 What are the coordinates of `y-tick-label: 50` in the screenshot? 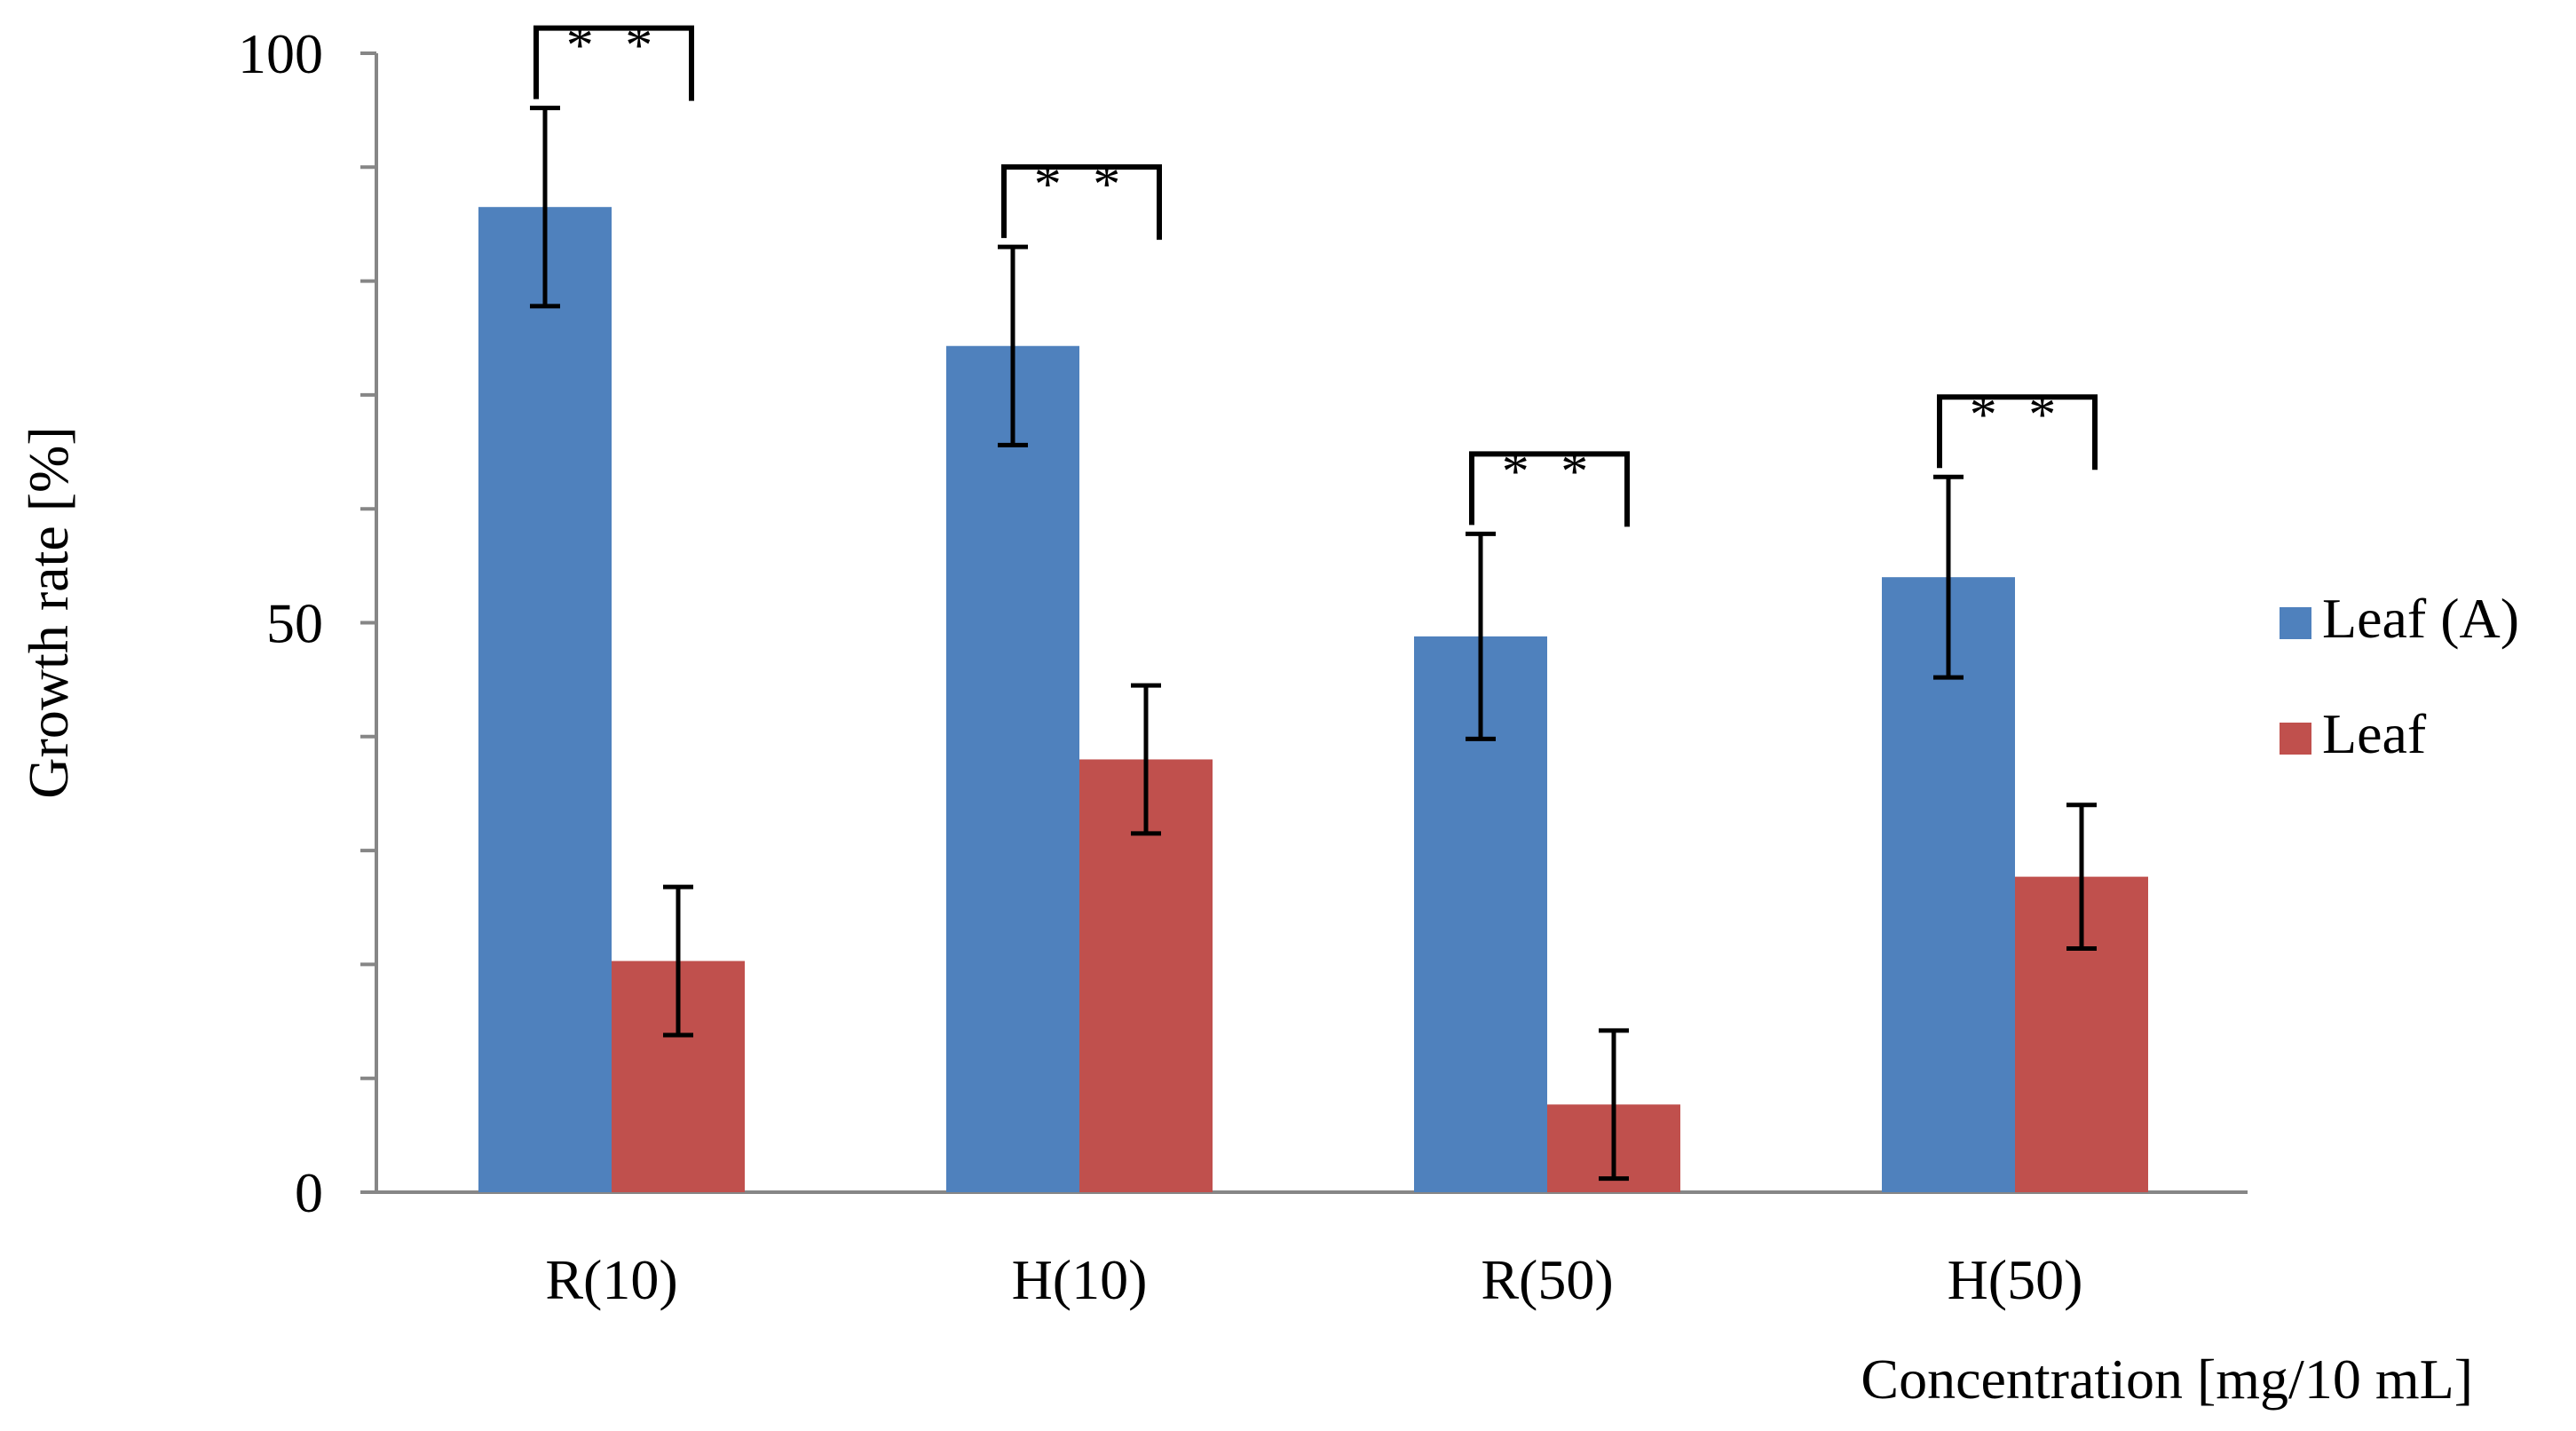 It's located at (294, 623).